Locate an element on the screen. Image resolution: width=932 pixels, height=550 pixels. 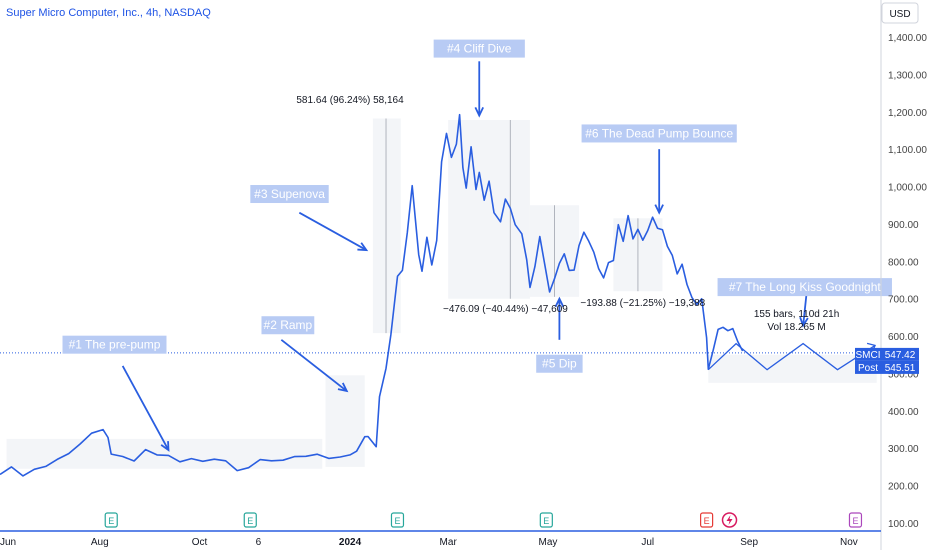
annotation-text: #5 Dip is located at coordinates (559, 364).